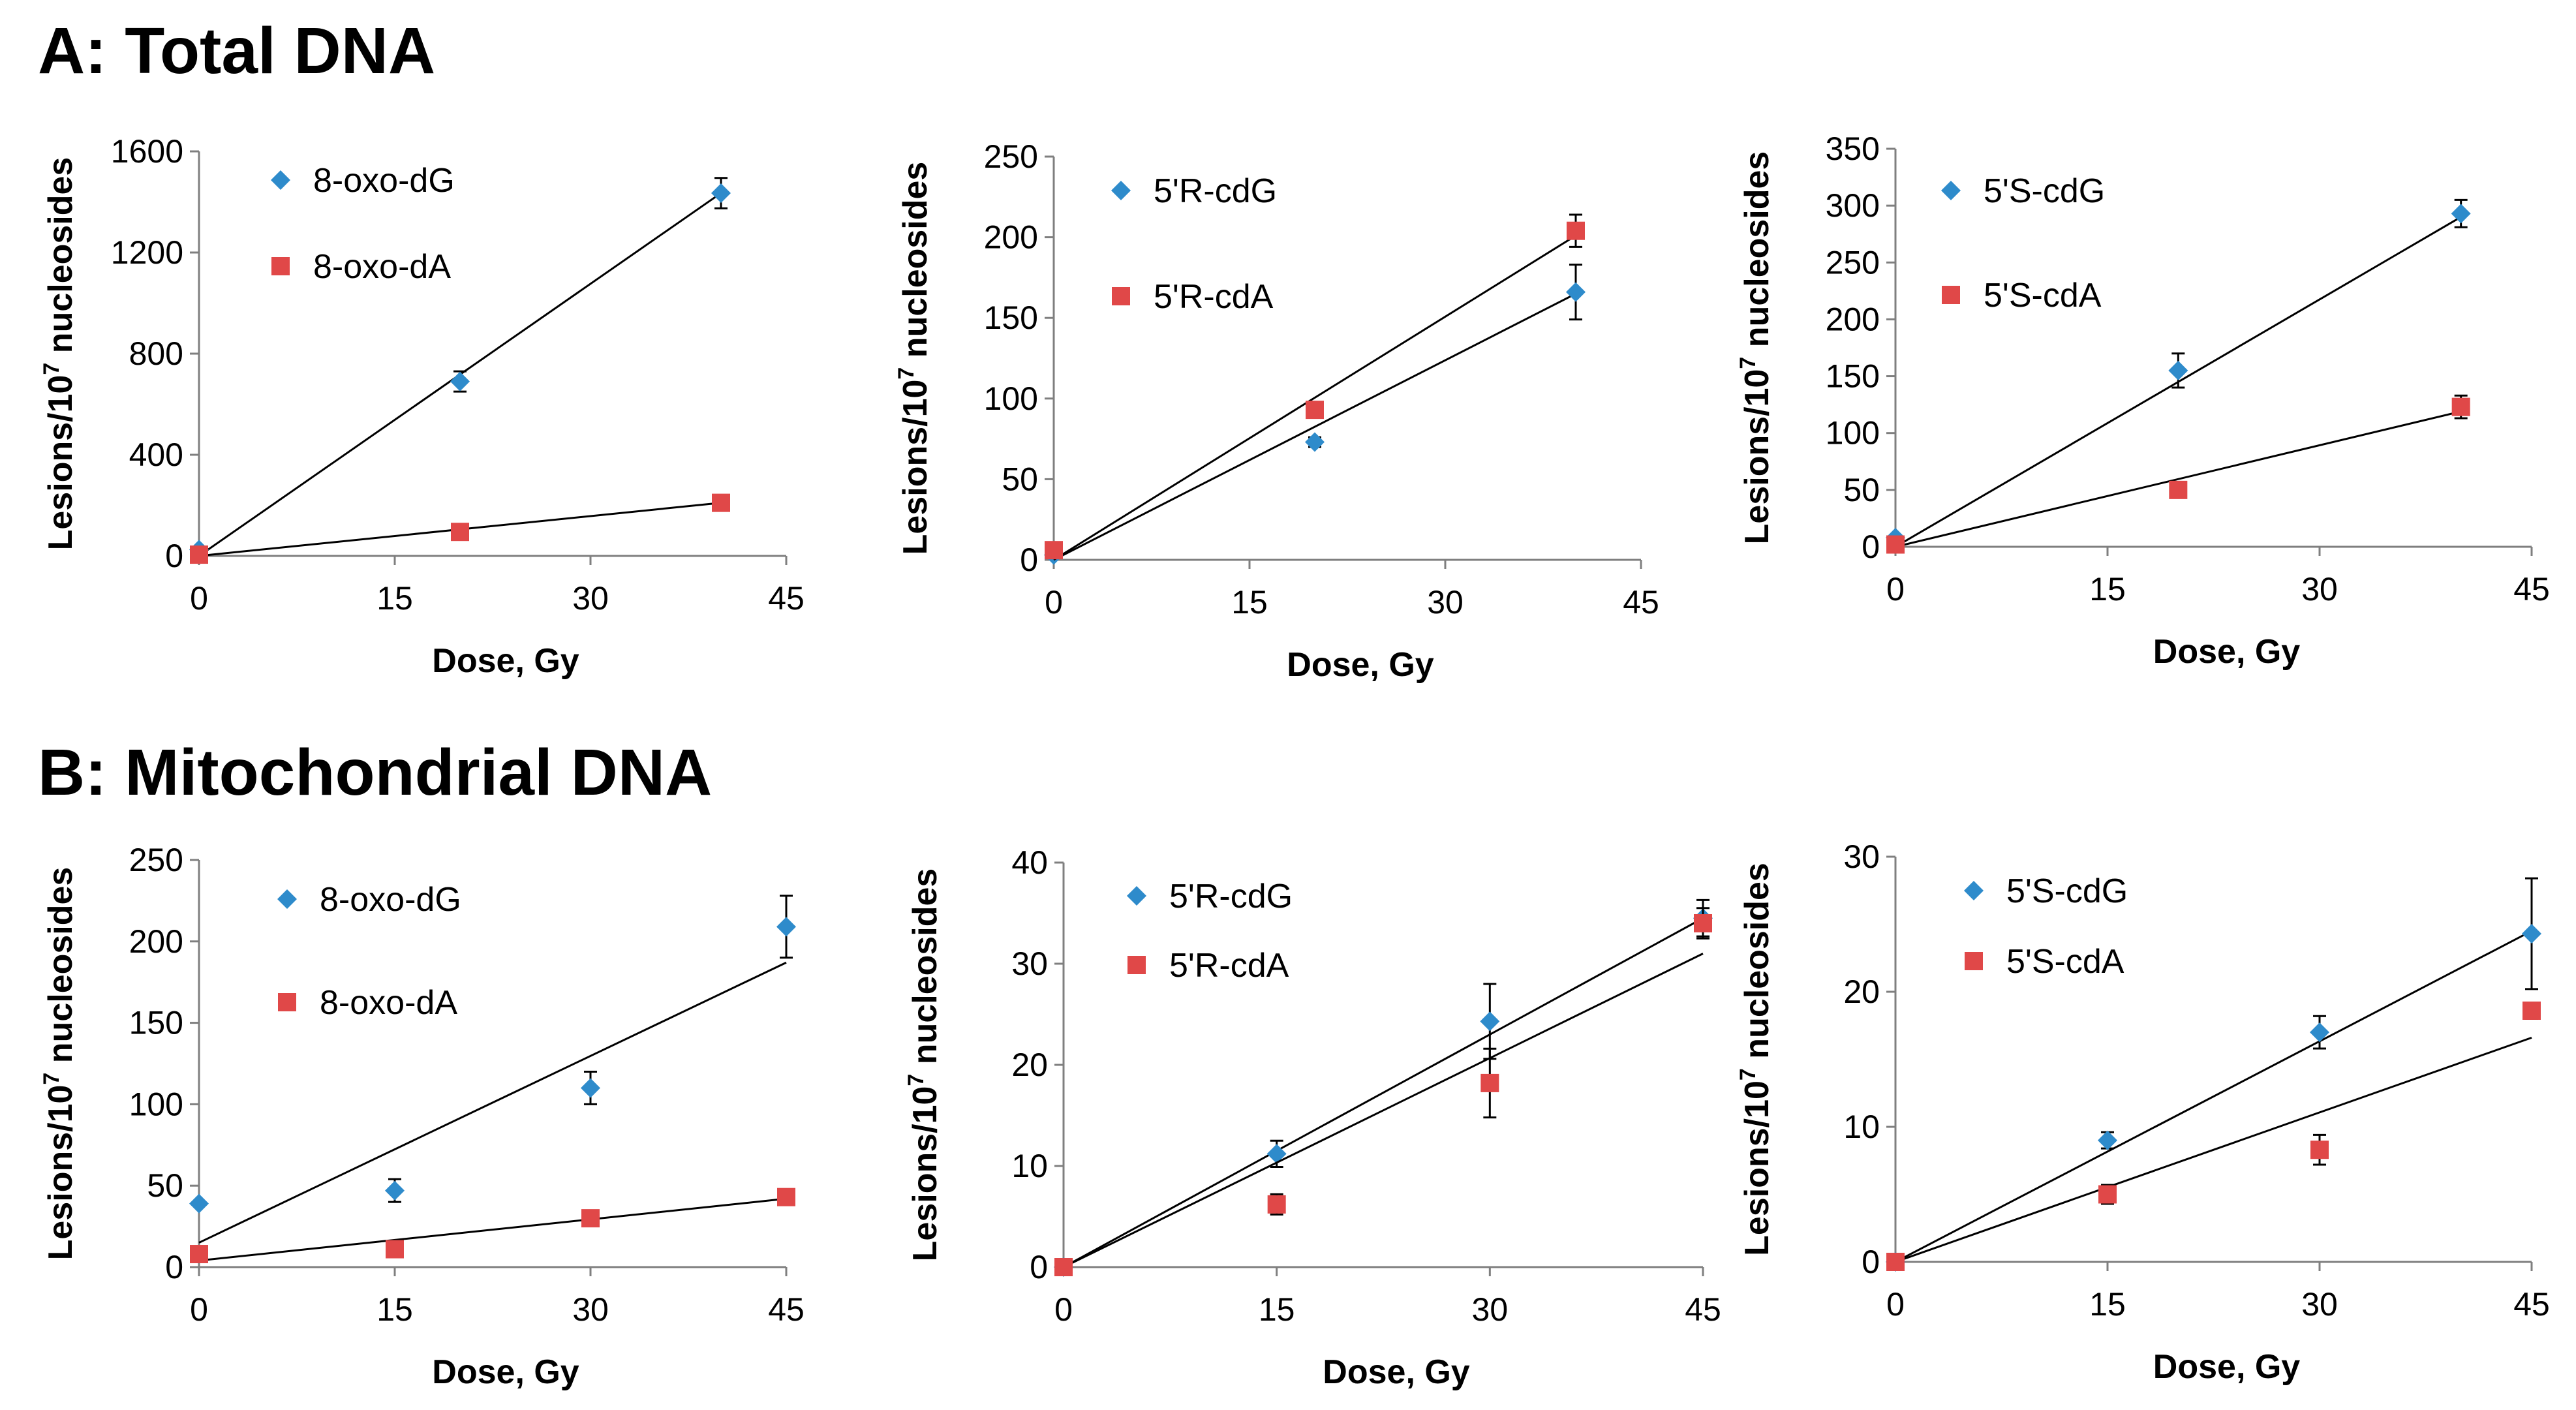 Image resolution: width=2576 pixels, height=1410 pixels. What do you see at coordinates (2178, 474) in the screenshot?
I see `series-5'S-cdA` at bounding box center [2178, 474].